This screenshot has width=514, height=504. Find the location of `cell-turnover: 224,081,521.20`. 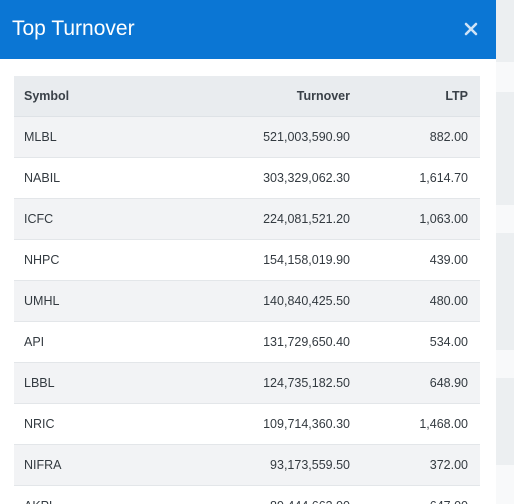

cell-turnover: 224,081,521.20 is located at coordinates (248, 219).